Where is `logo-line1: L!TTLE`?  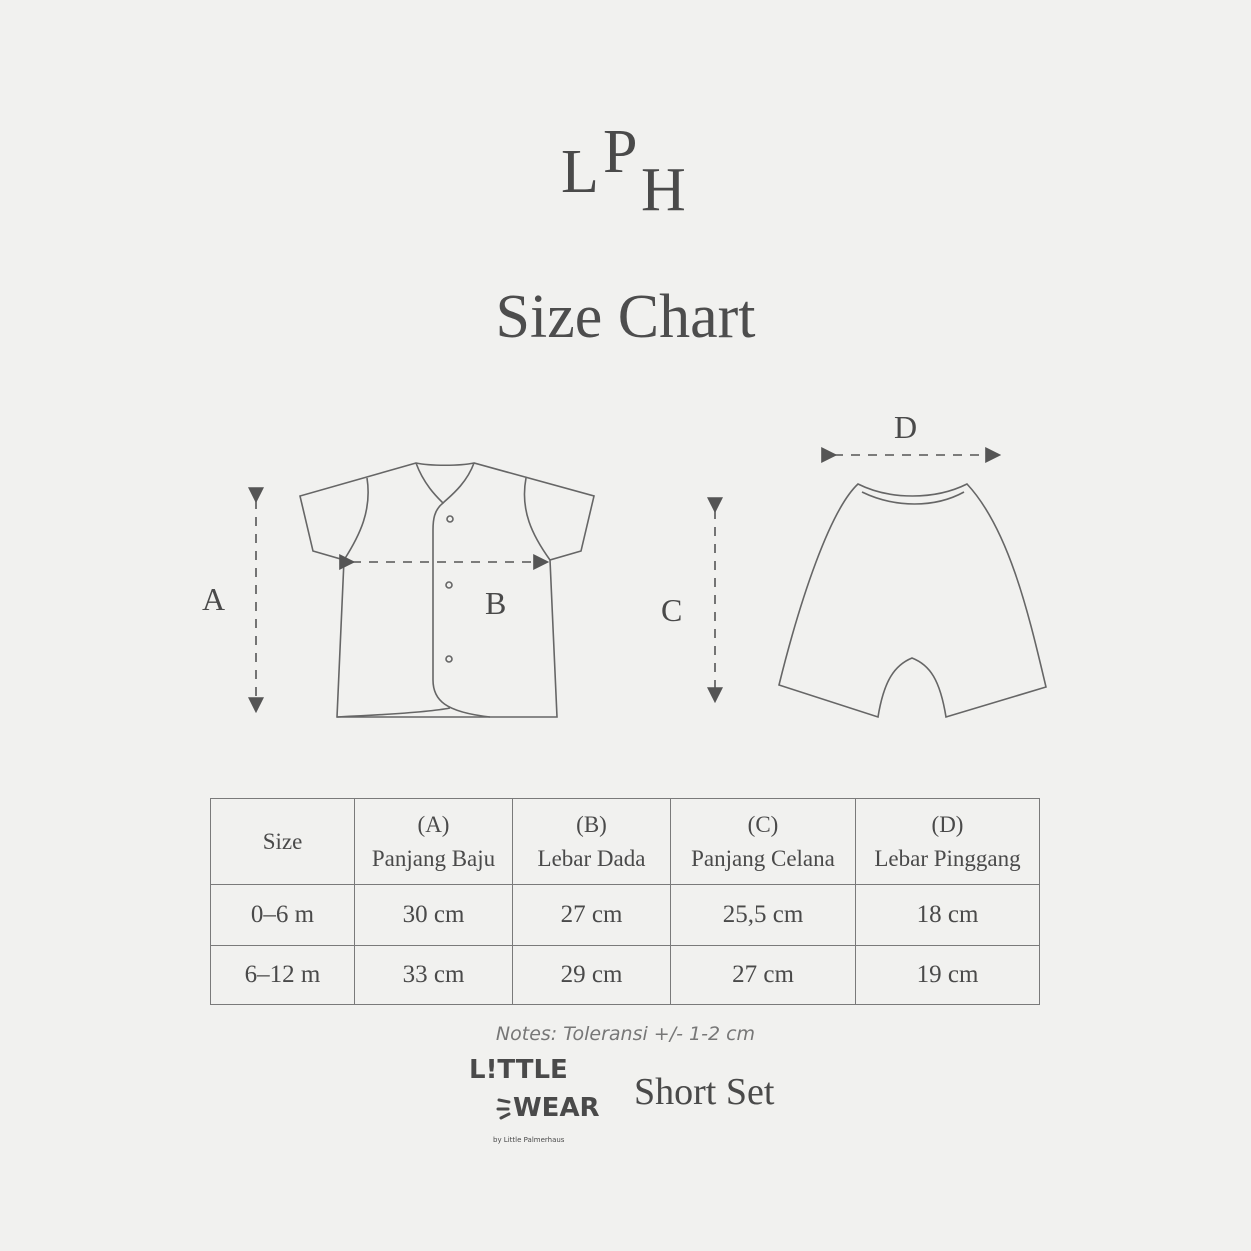
logo-line1: L!TTLE is located at coordinates (518, 1070).